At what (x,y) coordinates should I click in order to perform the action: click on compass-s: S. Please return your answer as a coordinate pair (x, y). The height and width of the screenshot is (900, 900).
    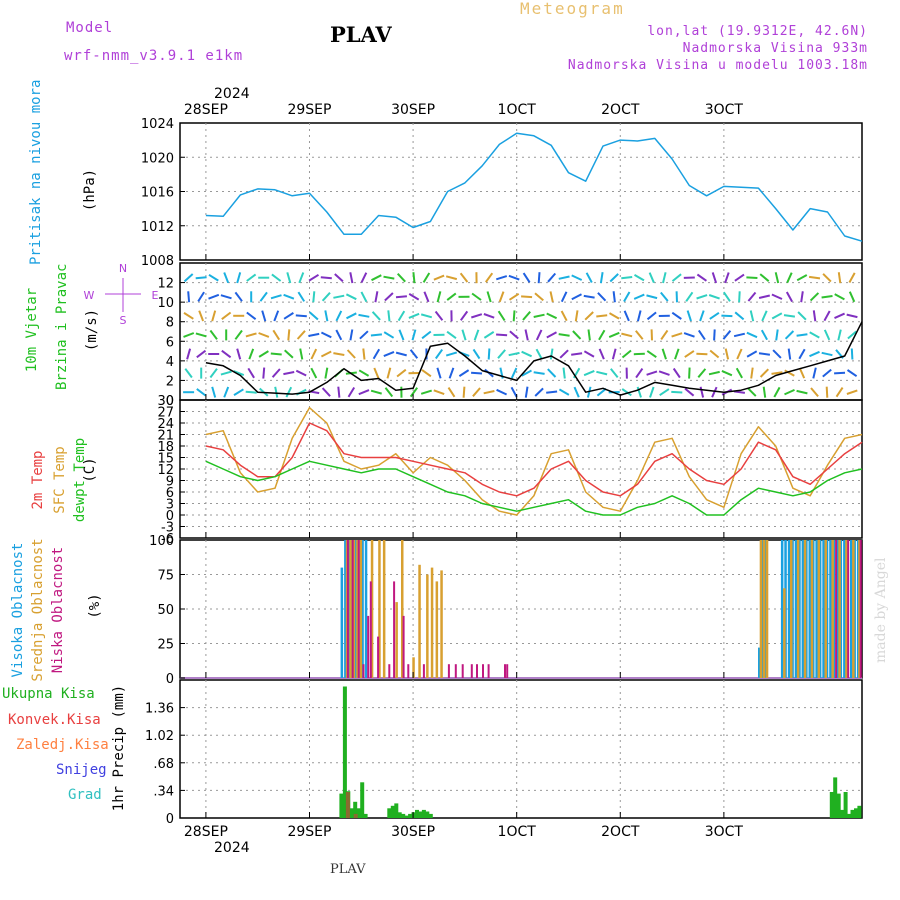
    Looking at the image, I should click on (123, 320).